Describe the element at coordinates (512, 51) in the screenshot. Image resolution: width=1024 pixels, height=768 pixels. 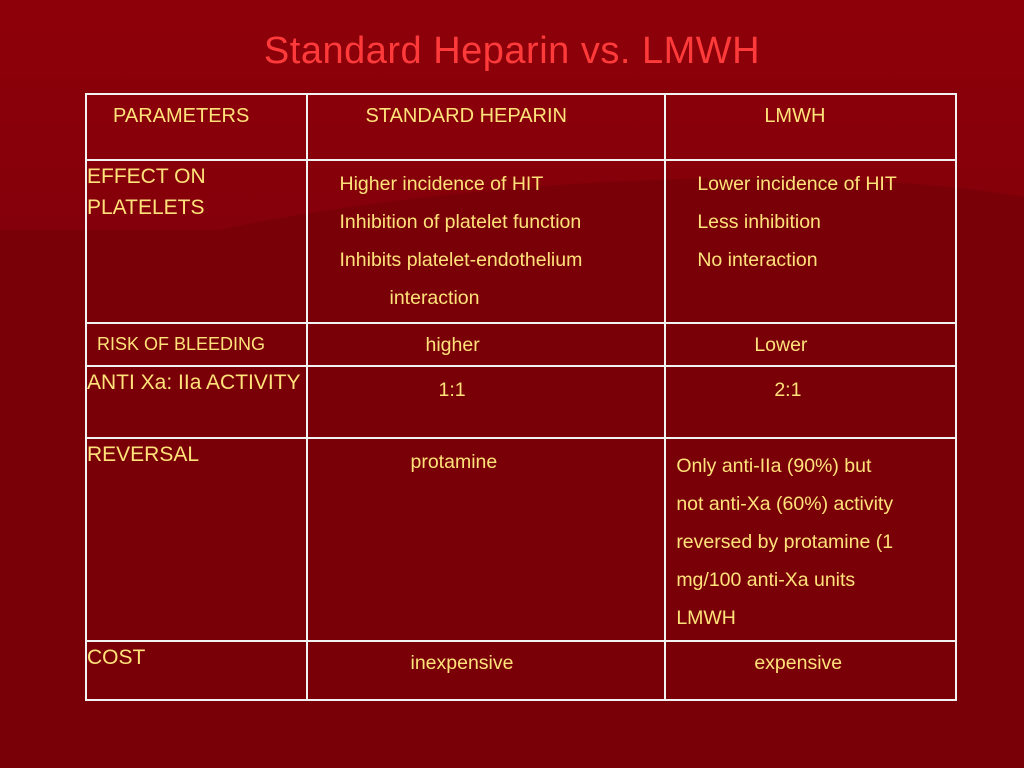
I see `slide-title: Standard Heparin vs. LMWH` at that location.